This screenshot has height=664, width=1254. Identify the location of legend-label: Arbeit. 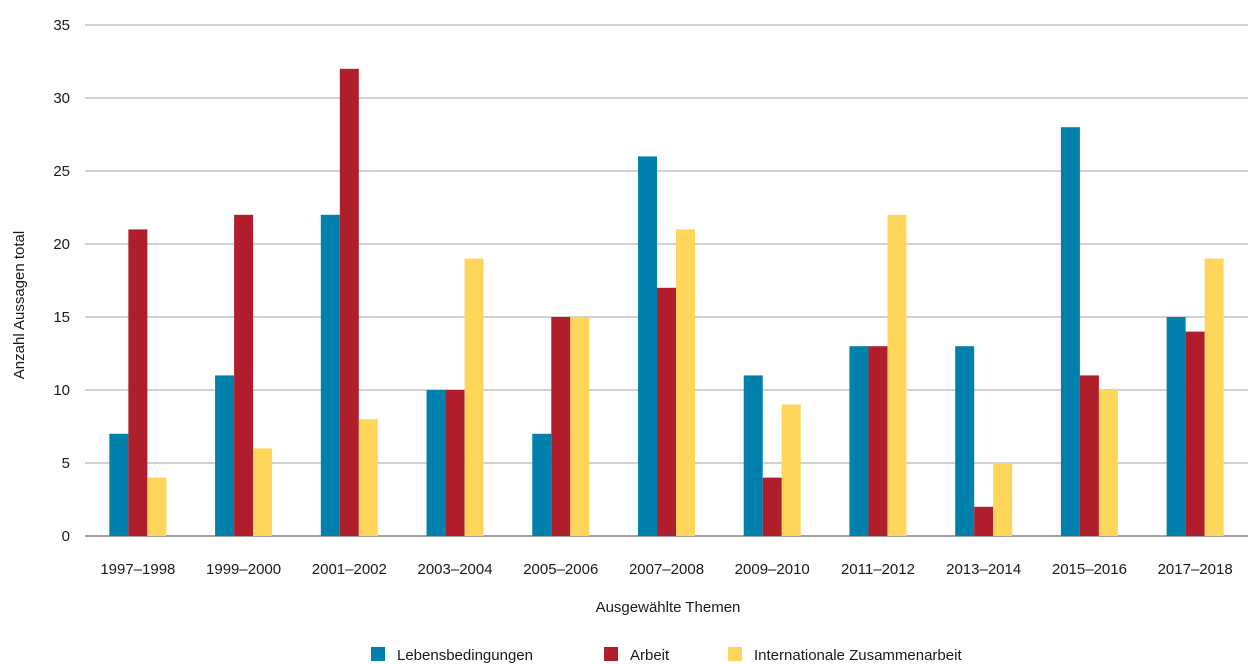
(650, 655).